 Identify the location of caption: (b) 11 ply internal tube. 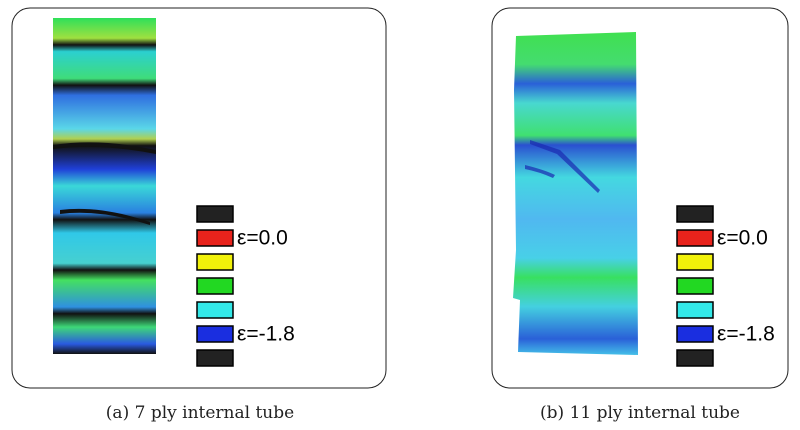
(640, 413).